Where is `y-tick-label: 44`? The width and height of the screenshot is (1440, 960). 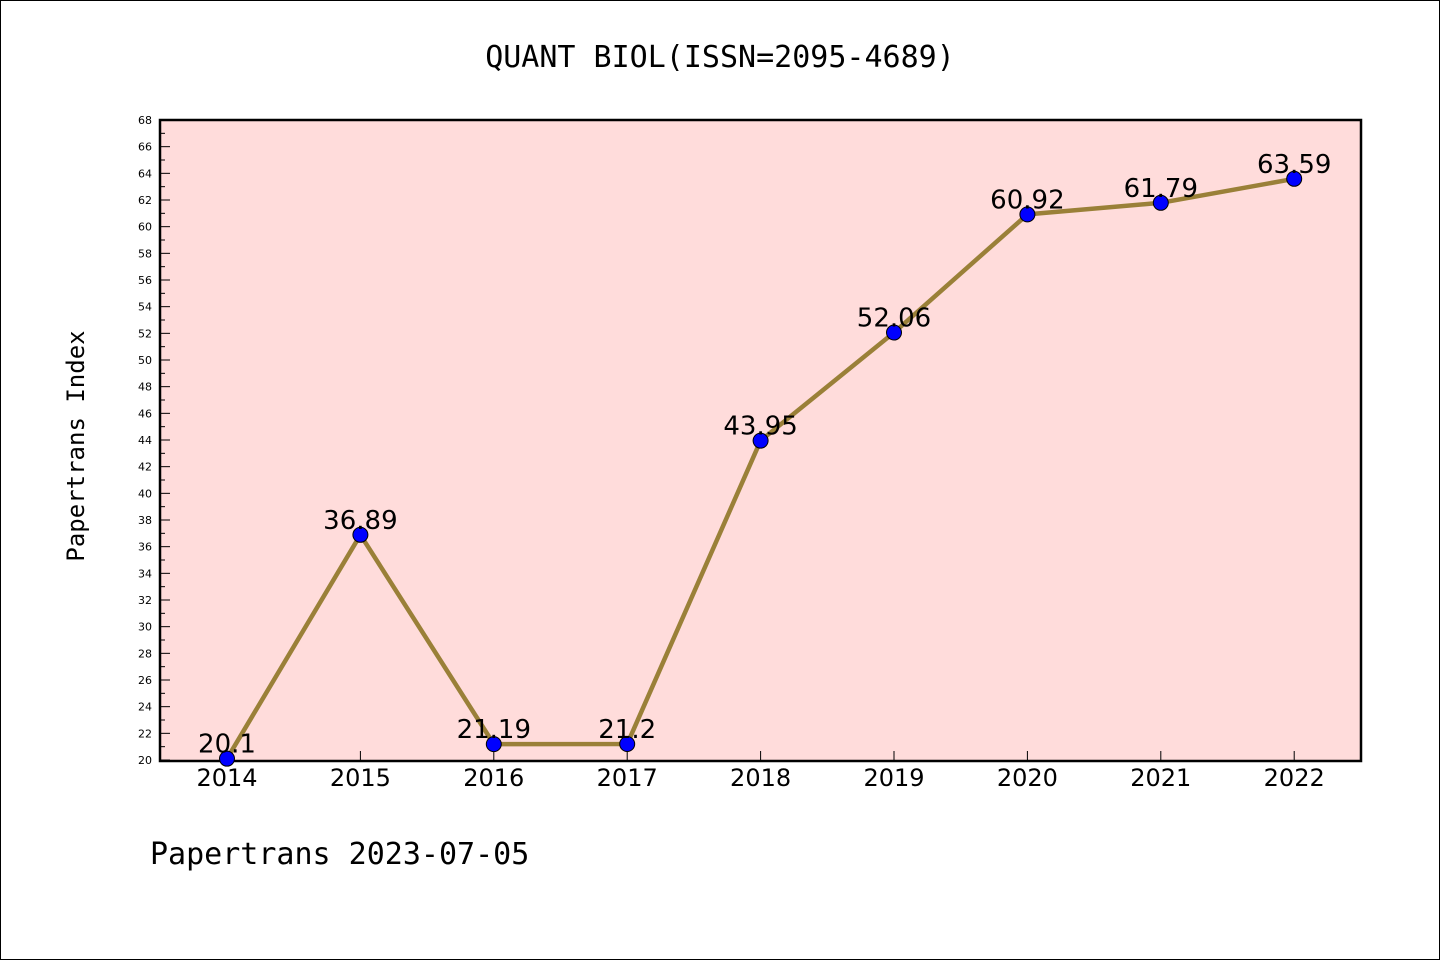 y-tick-label: 44 is located at coordinates (145, 440).